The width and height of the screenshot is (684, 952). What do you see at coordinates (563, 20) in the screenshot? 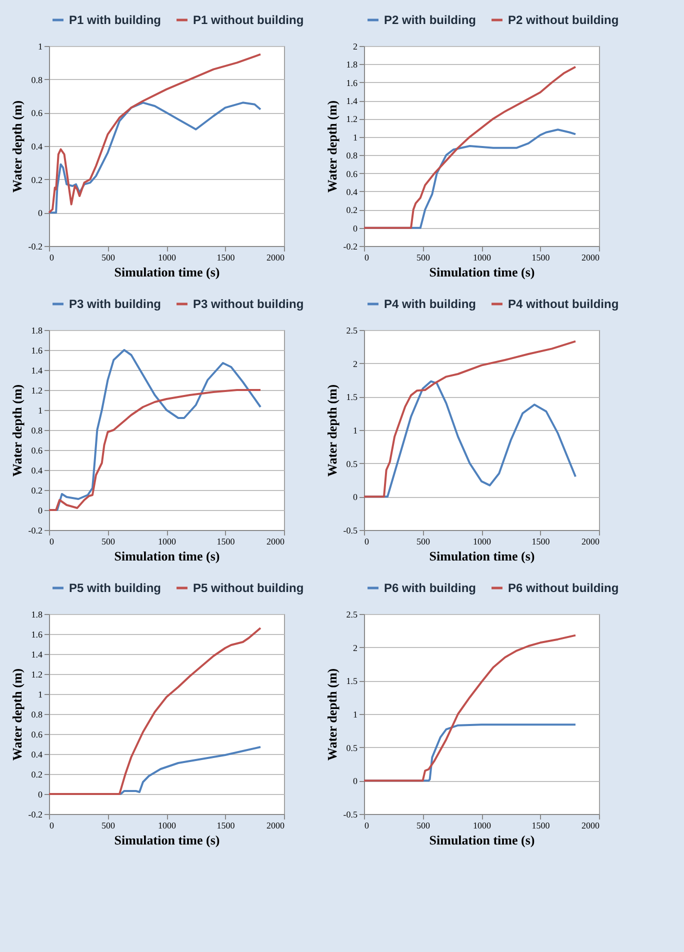
I see `legend-label: P2 without building` at bounding box center [563, 20].